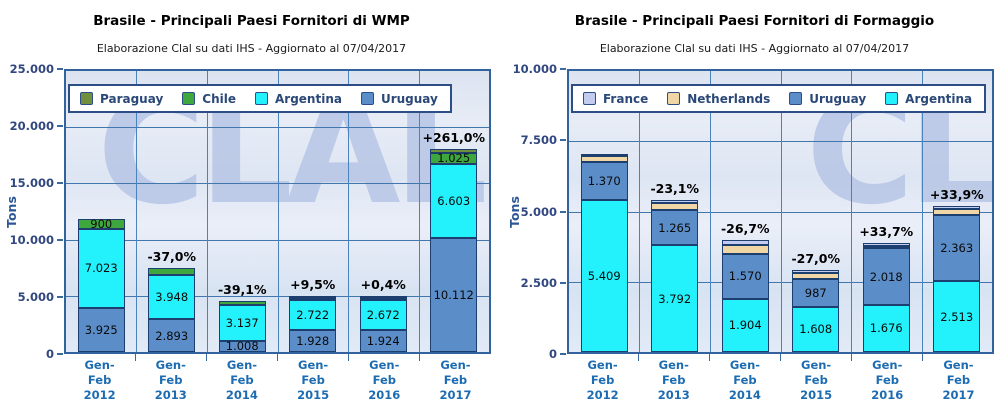  Describe the element at coordinates (31, 69) in the screenshot. I see `y-tick-label: 25.000` at that location.